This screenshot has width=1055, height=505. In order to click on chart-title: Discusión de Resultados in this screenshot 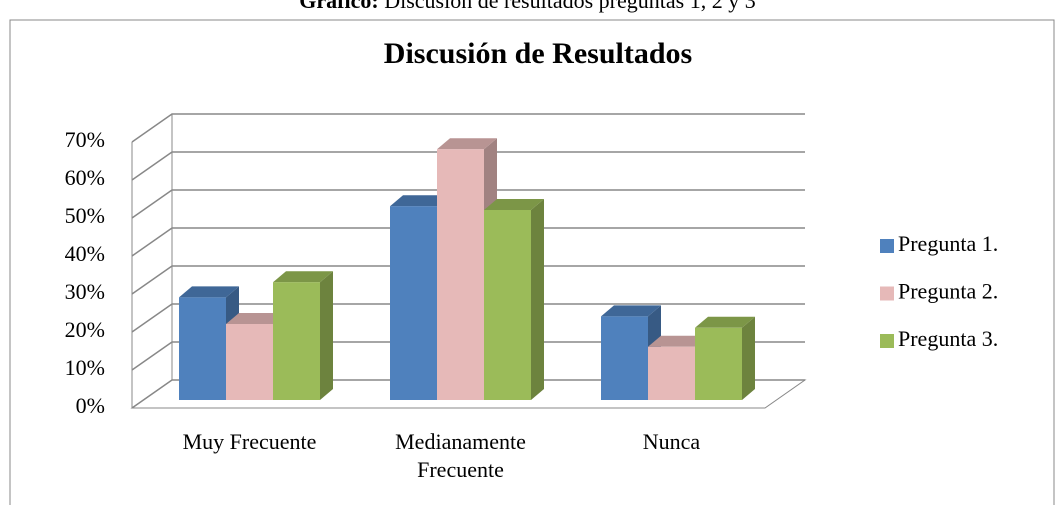, I will do `click(538, 53)`.